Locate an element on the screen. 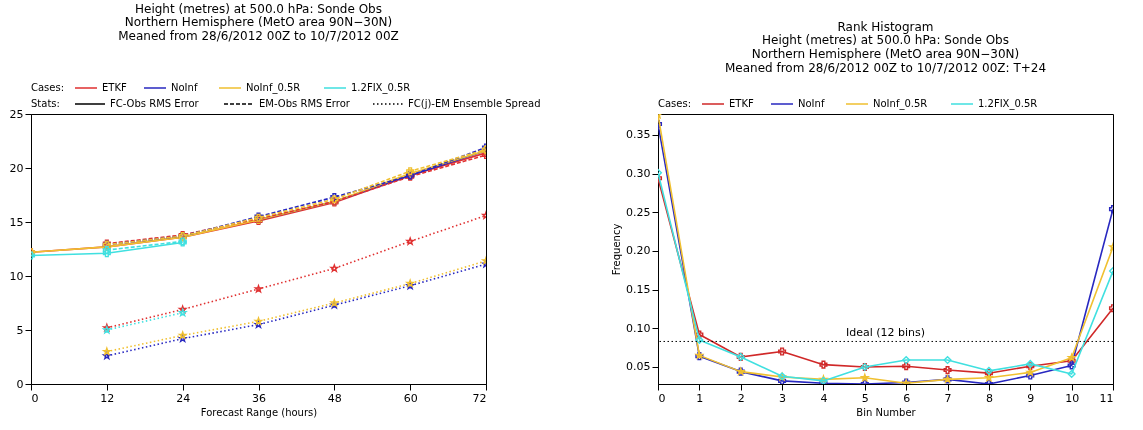 The image size is (1143, 430). x-tick-label: 7 is located at coordinates (948, 398).